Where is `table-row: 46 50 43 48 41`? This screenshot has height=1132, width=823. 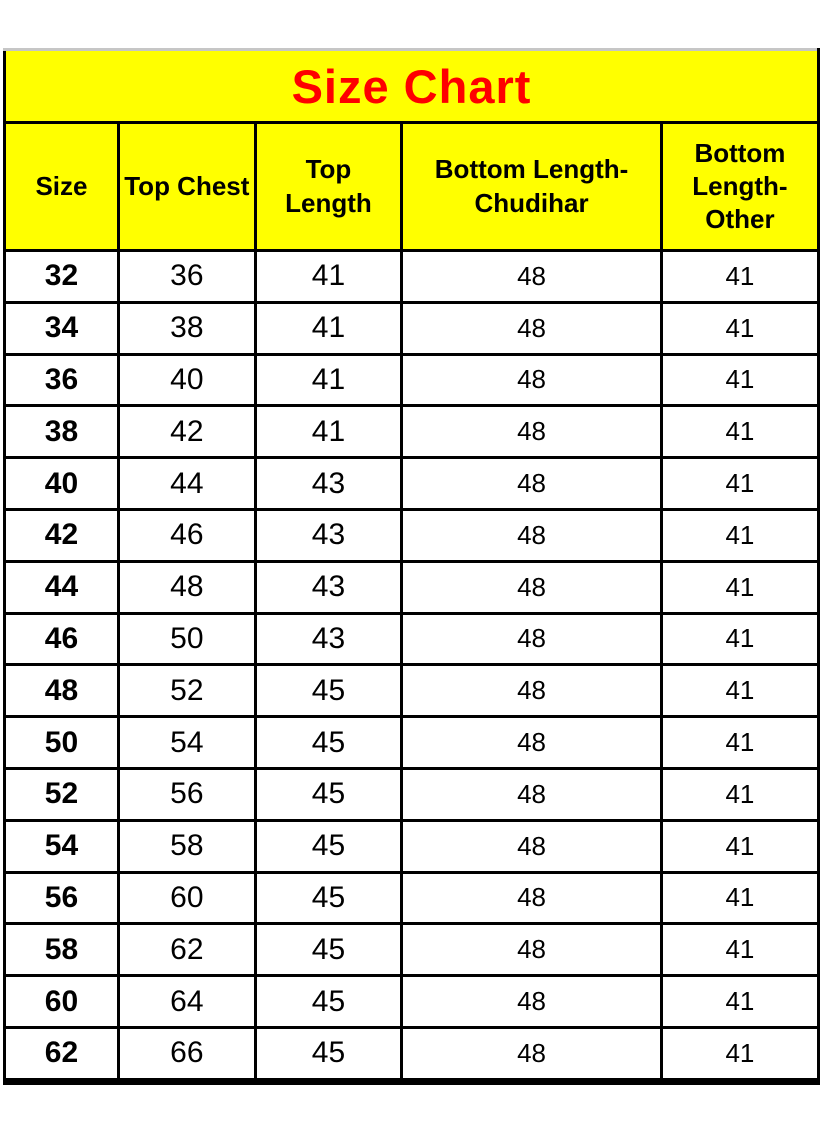 table-row: 46 50 43 48 41 is located at coordinates (412, 639).